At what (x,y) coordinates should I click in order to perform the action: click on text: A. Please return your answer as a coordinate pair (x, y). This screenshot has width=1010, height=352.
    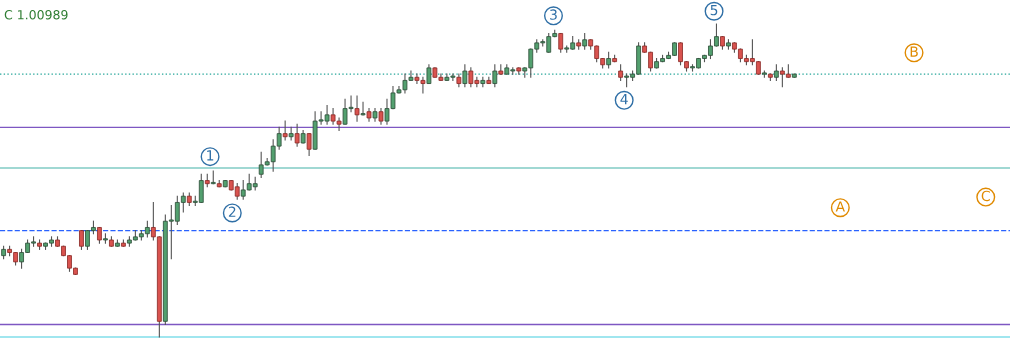
    Looking at the image, I should click on (840, 206).